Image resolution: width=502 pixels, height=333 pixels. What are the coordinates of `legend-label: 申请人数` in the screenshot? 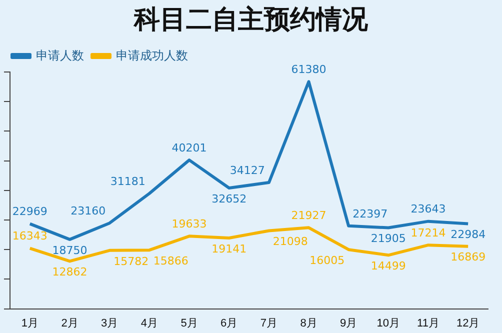 It's located at (60, 55).